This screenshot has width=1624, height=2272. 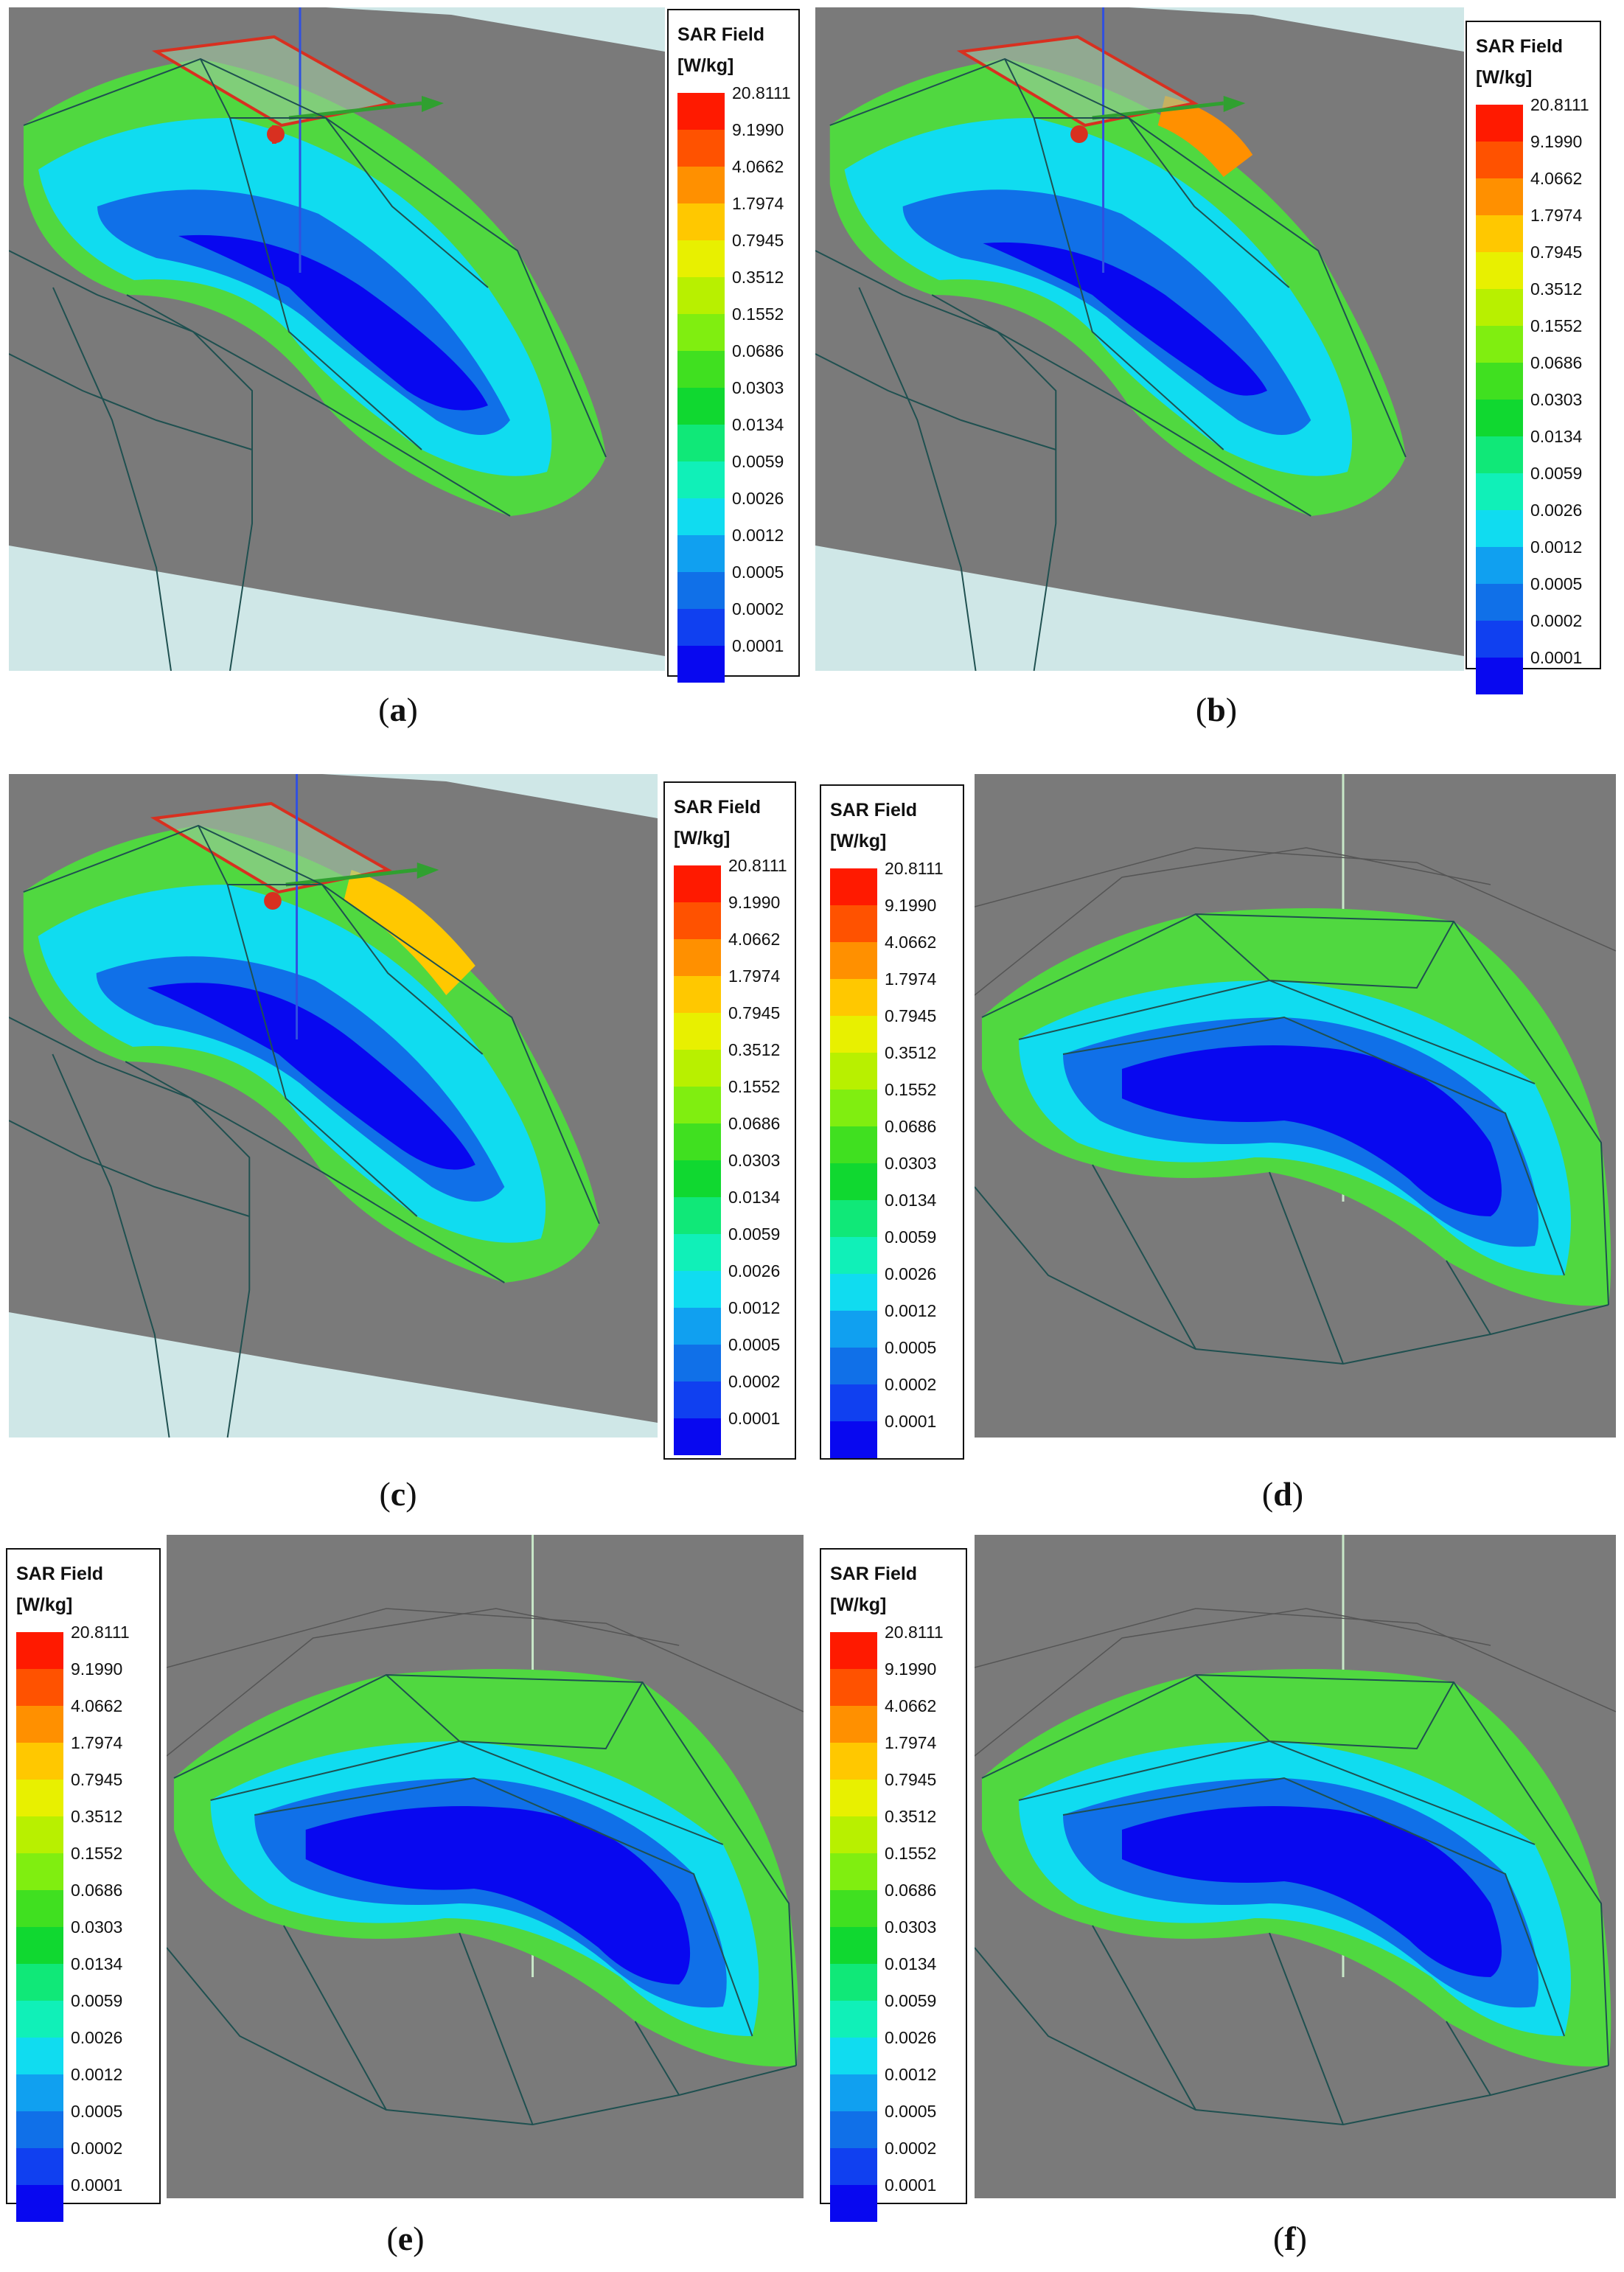 What do you see at coordinates (398, 1494) in the screenshot?
I see `caption-c: (c)` at bounding box center [398, 1494].